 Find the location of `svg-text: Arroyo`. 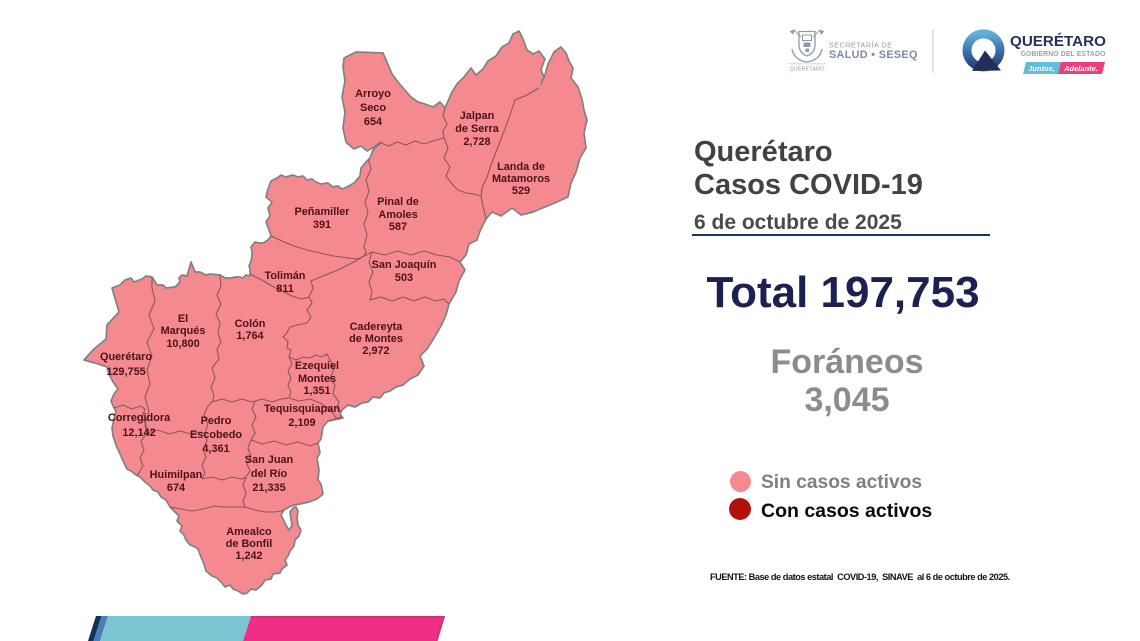

svg-text: Arroyo is located at coordinates (373, 94).